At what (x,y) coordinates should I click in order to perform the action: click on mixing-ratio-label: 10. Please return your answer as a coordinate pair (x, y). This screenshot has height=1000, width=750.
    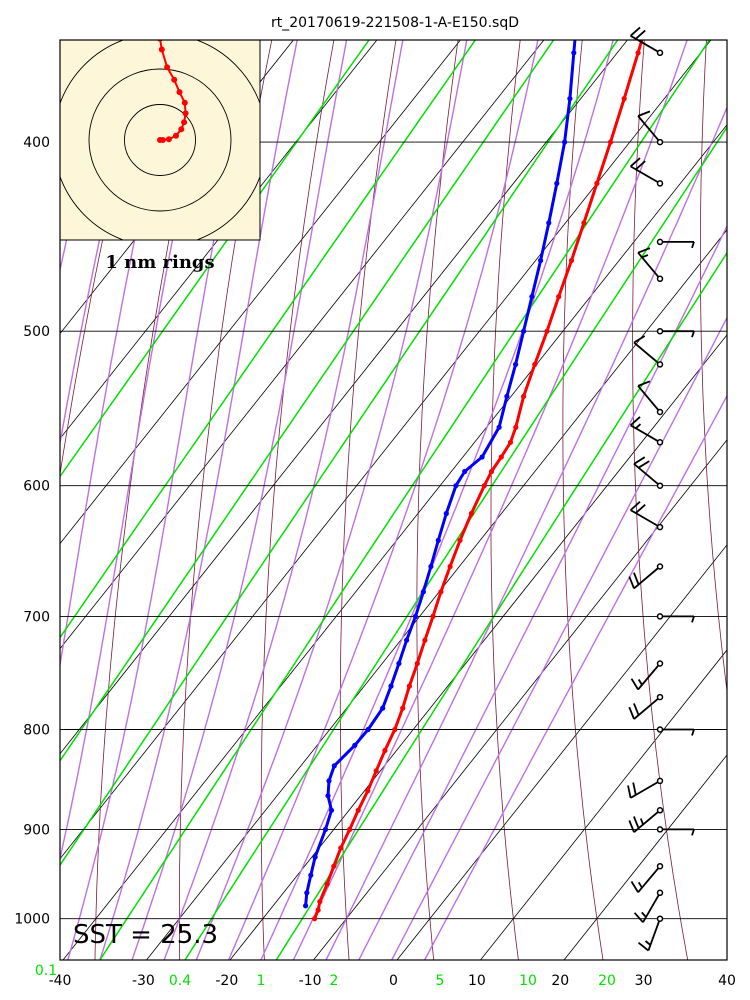
    Looking at the image, I should click on (528, 981).